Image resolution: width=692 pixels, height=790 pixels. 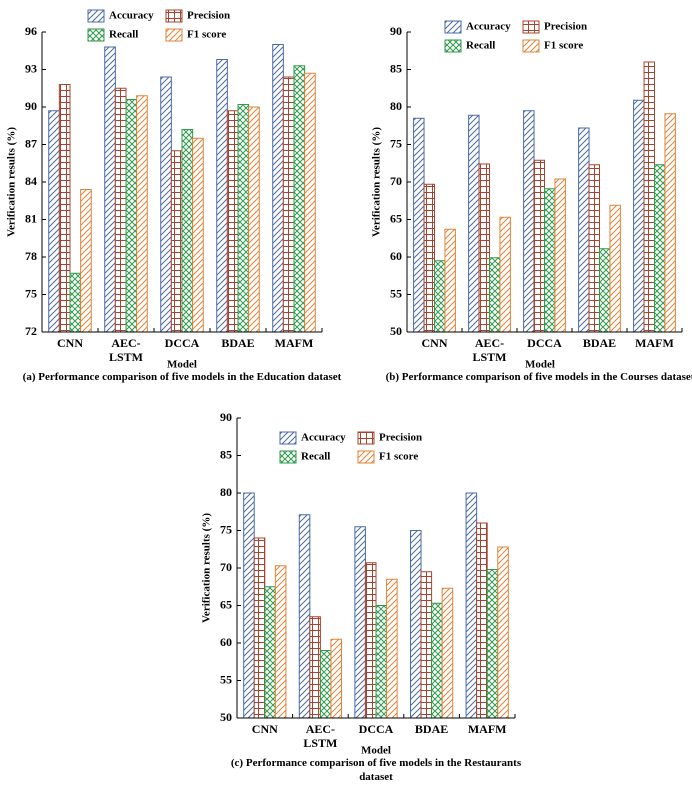 What do you see at coordinates (31, 331) in the screenshot?
I see `y-tick-label: 72` at bounding box center [31, 331].